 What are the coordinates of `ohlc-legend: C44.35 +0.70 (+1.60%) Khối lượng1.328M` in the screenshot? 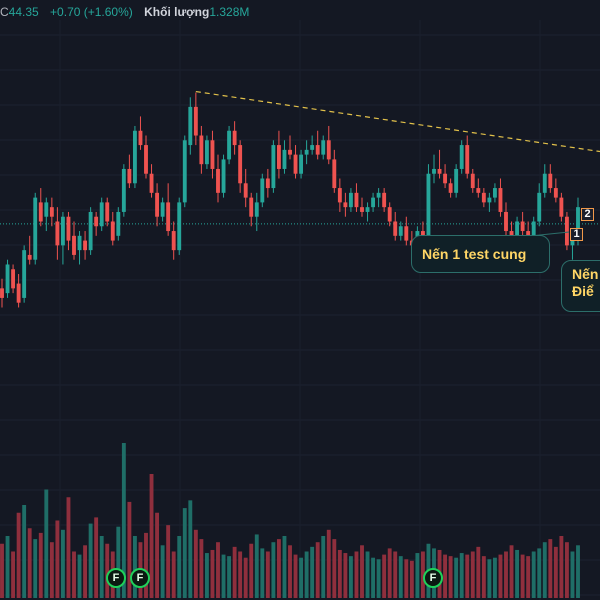 It's located at (124, 12).